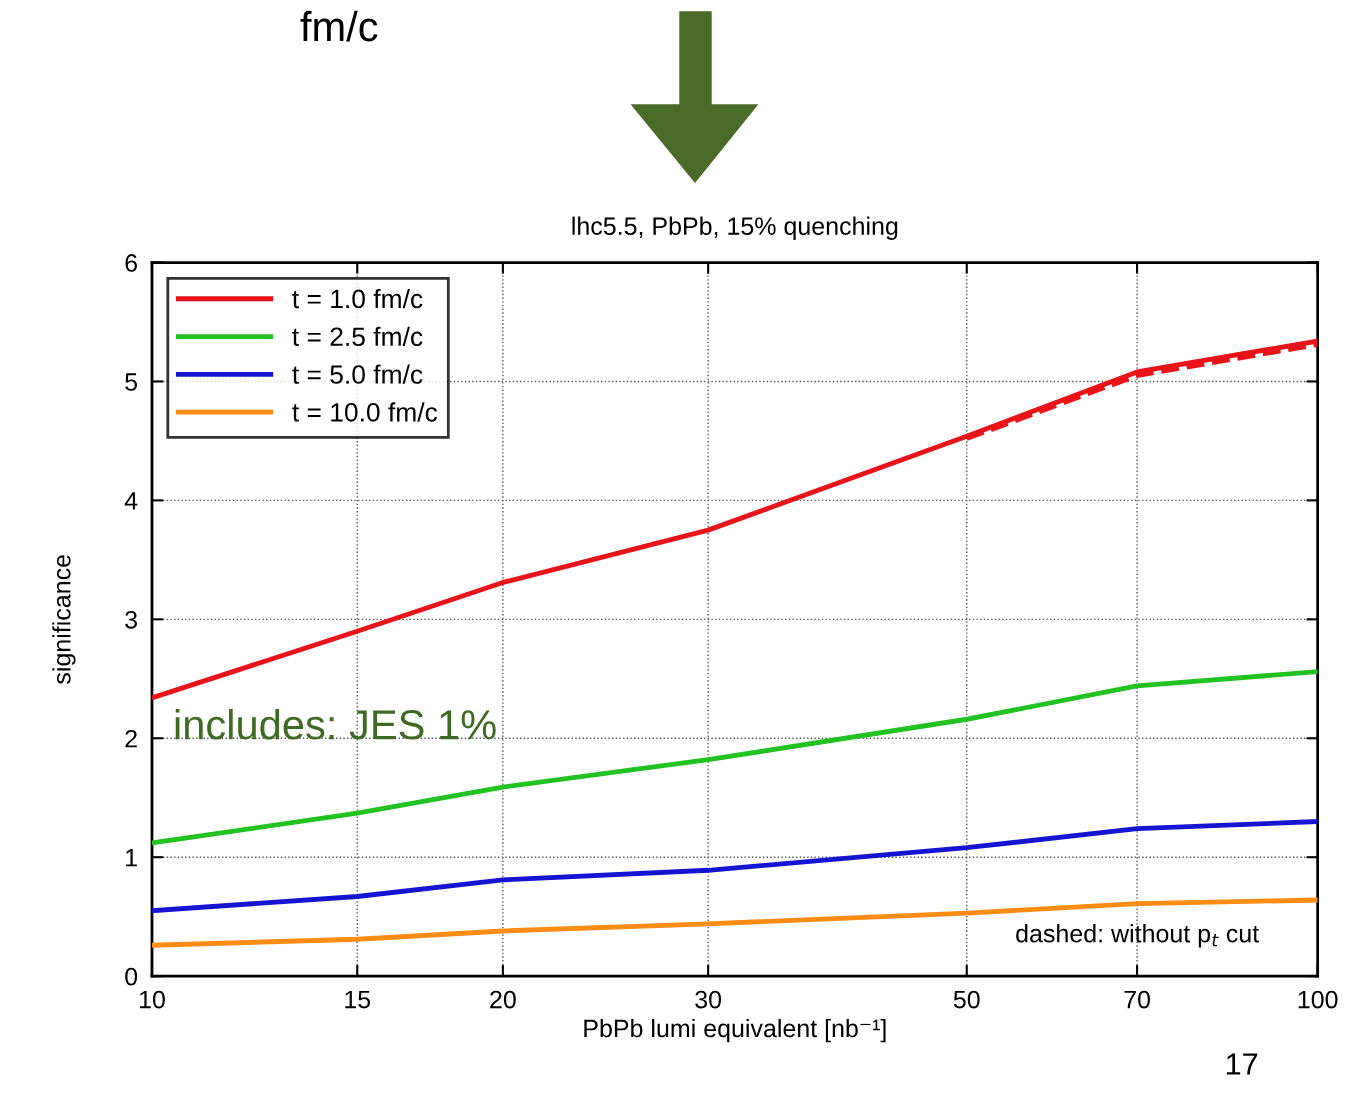 The width and height of the screenshot is (1357, 1103). I want to click on y-tick-label: 3, so click(131, 619).